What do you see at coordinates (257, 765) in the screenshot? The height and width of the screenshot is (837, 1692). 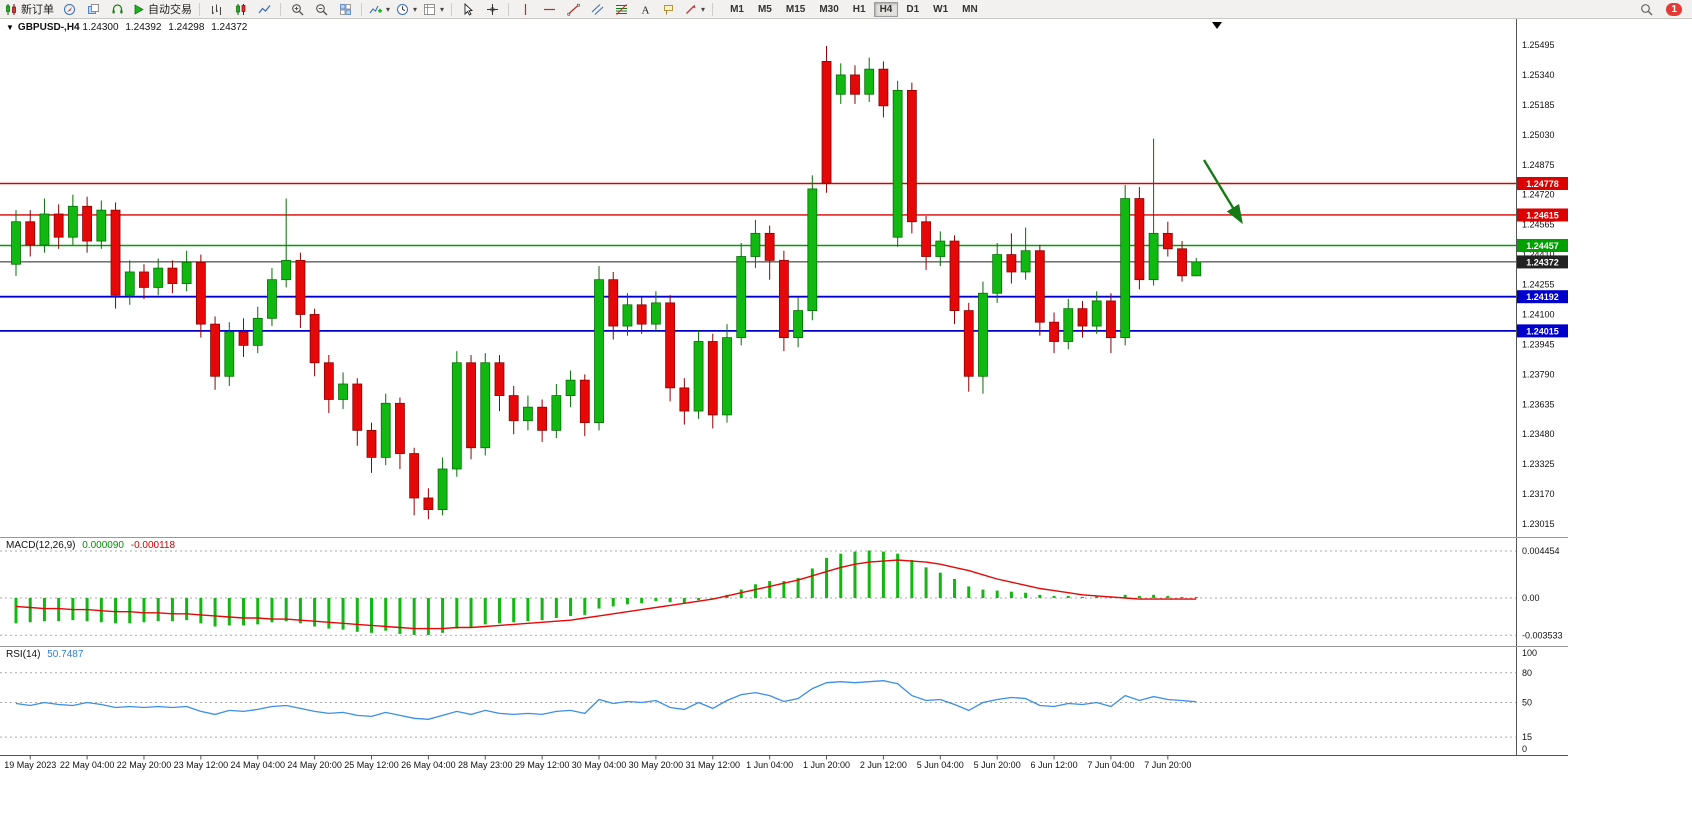 I see `time-axis-label: 24 May 04:00` at bounding box center [257, 765].